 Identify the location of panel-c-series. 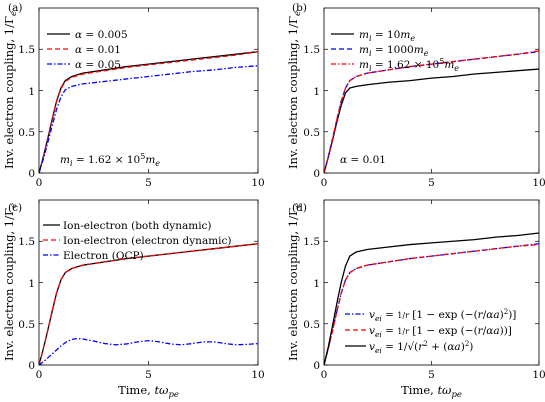
(148, 304).